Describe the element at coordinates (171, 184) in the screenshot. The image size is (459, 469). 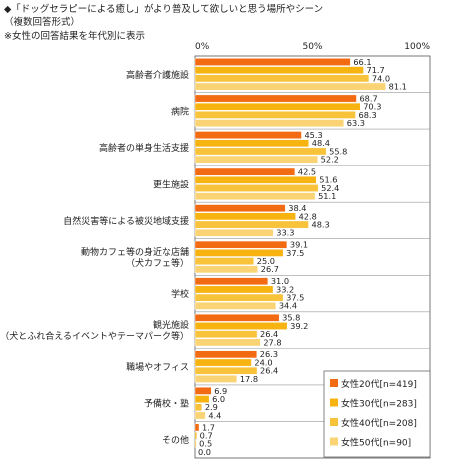
I see `category-label: 更生施設` at that location.